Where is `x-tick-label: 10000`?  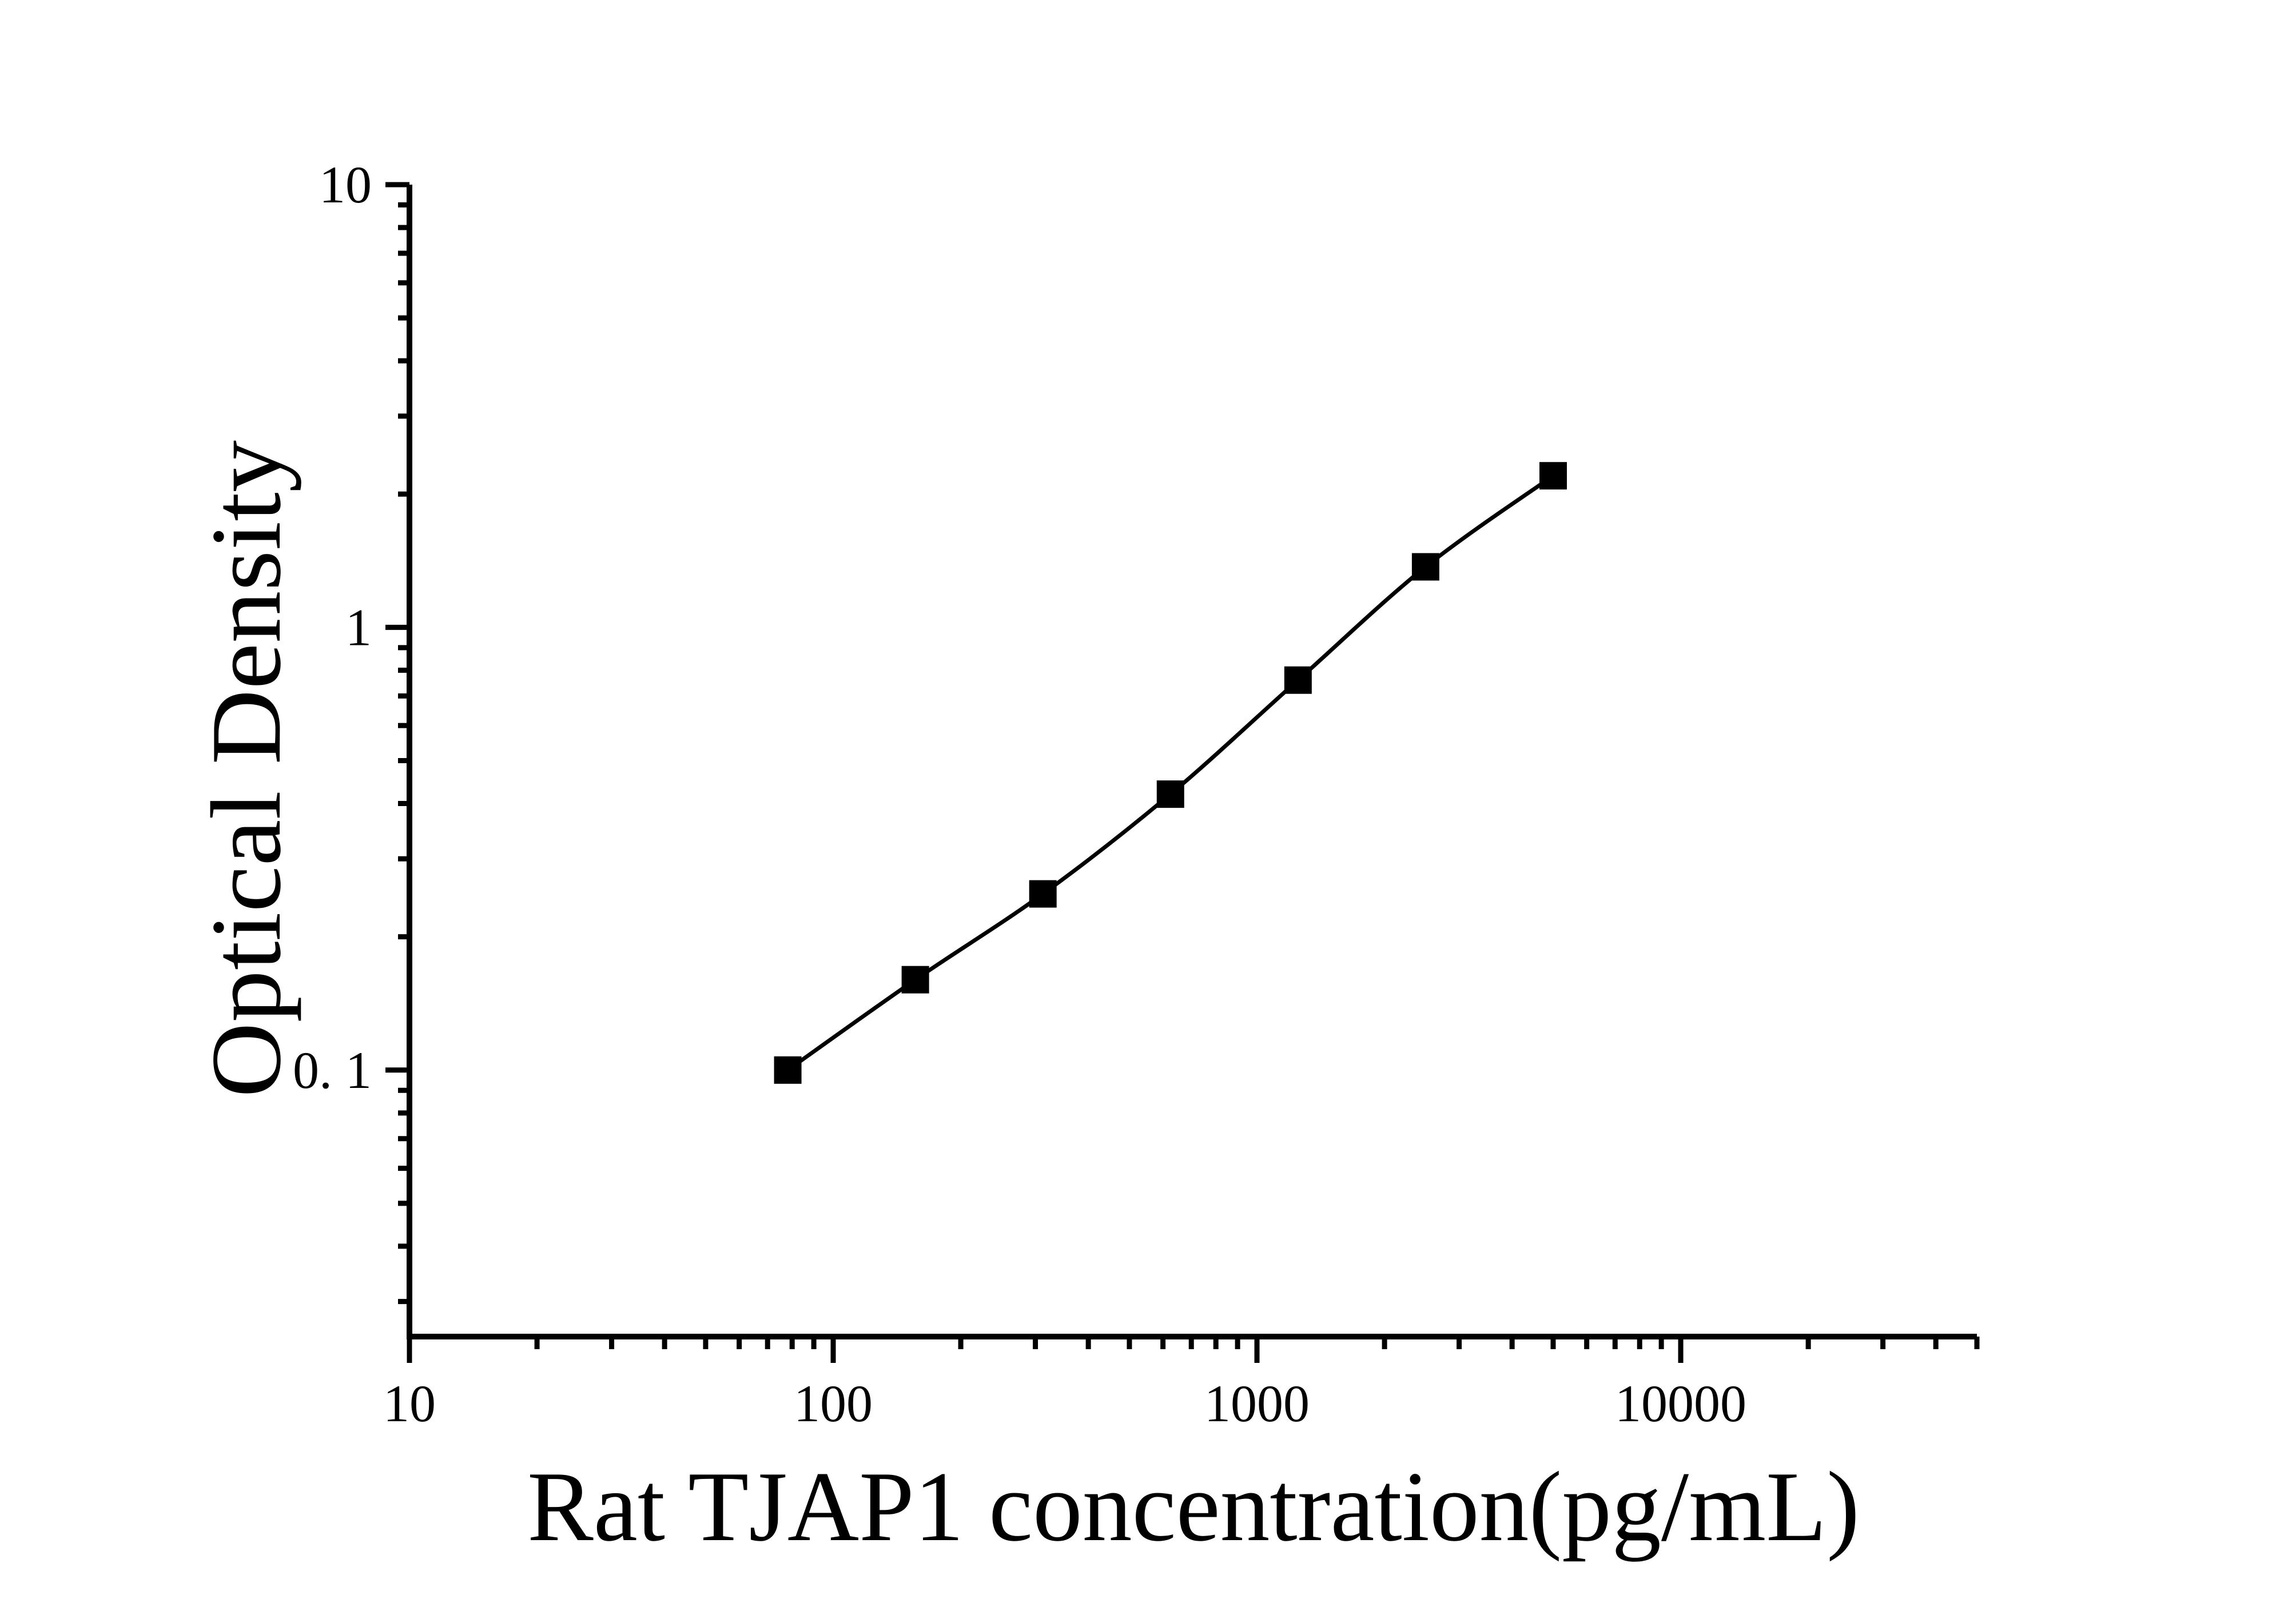 x-tick-label: 10000 is located at coordinates (1681, 1403).